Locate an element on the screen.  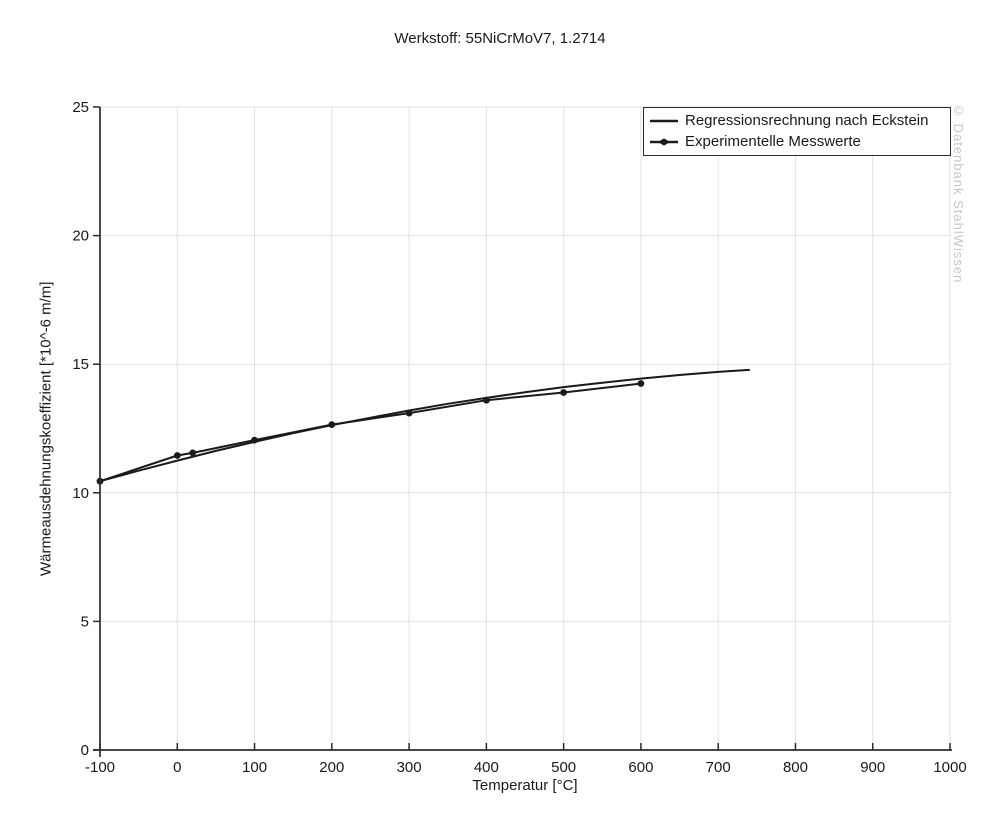
legend-label-experimental: Experimentelle Messwerte is located at coordinates (773, 141).